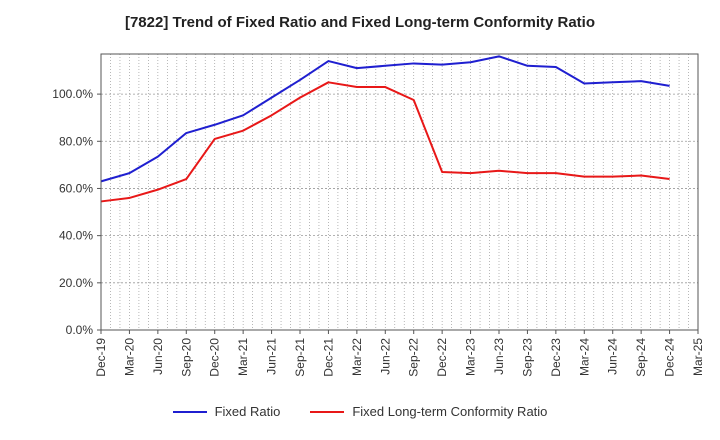 This screenshot has width=720, height=440. I want to click on y-tick-label: 80.0%, so click(76, 141).